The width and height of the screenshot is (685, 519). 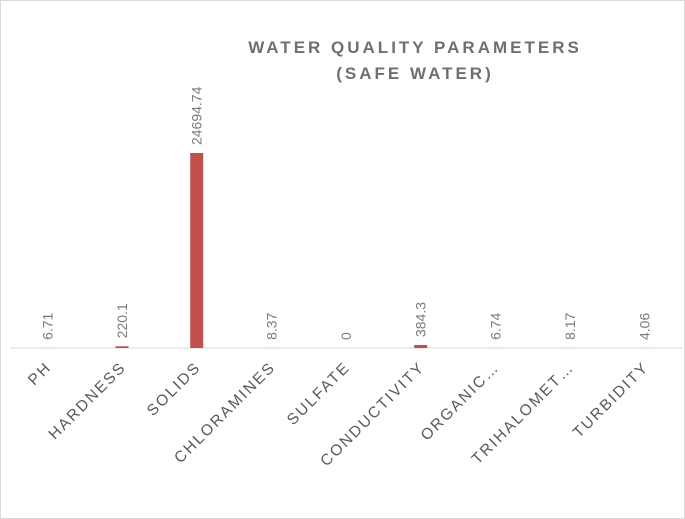 What do you see at coordinates (319, 394) in the screenshot?
I see `category-label-4: SULFATE` at bounding box center [319, 394].